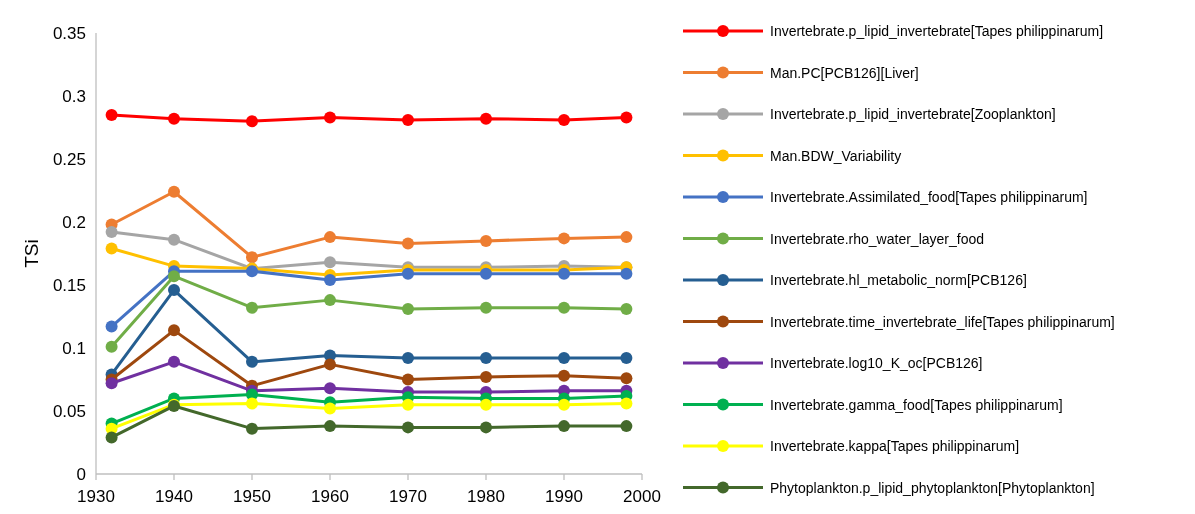 Image resolution: width=1195 pixels, height=514 pixels. I want to click on x-tick-label: 1980, so click(486, 496).